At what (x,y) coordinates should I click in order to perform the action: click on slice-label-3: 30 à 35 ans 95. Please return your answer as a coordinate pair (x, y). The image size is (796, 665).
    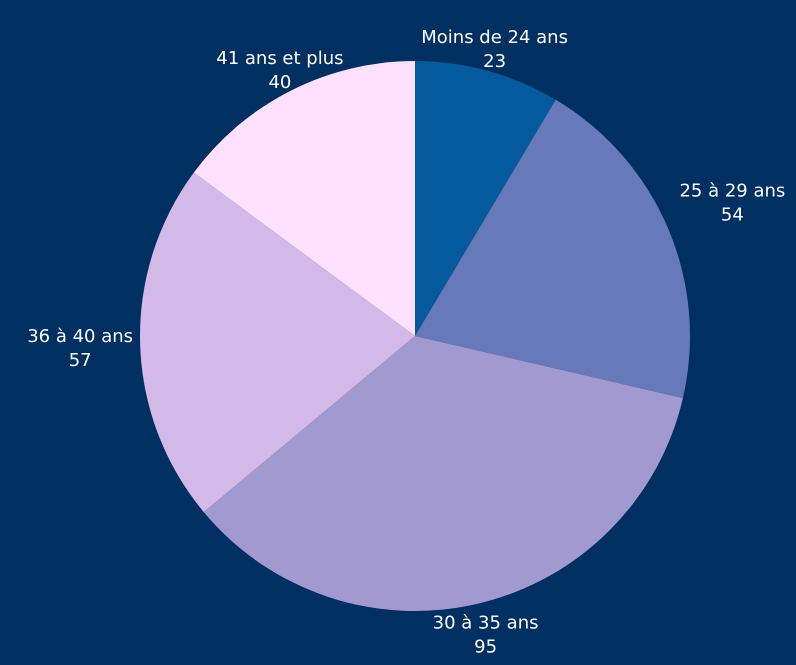
    Looking at the image, I should click on (486, 635).